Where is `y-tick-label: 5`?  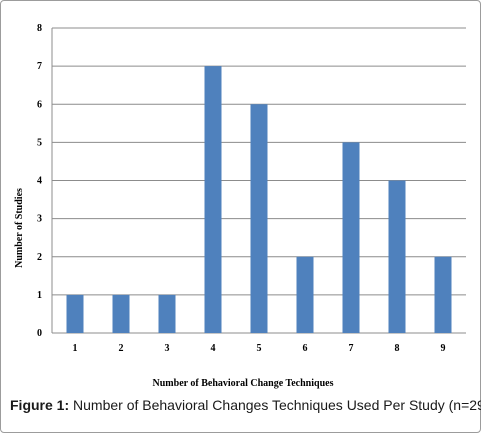
y-tick-label: 5 is located at coordinates (39, 142).